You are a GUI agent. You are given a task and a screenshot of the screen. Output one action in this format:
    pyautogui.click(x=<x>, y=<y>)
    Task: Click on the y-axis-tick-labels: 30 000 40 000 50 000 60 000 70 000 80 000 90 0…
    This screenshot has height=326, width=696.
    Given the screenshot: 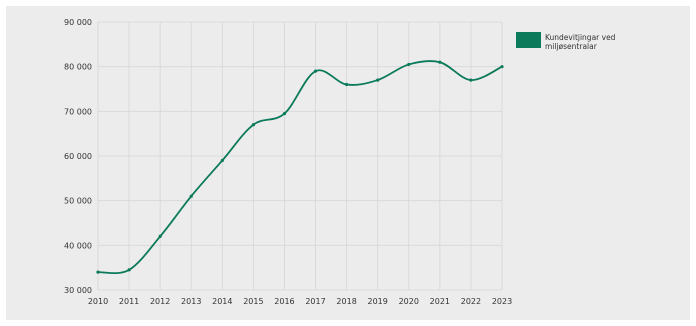 What is the action you would take?
    pyautogui.click(x=78, y=156)
    